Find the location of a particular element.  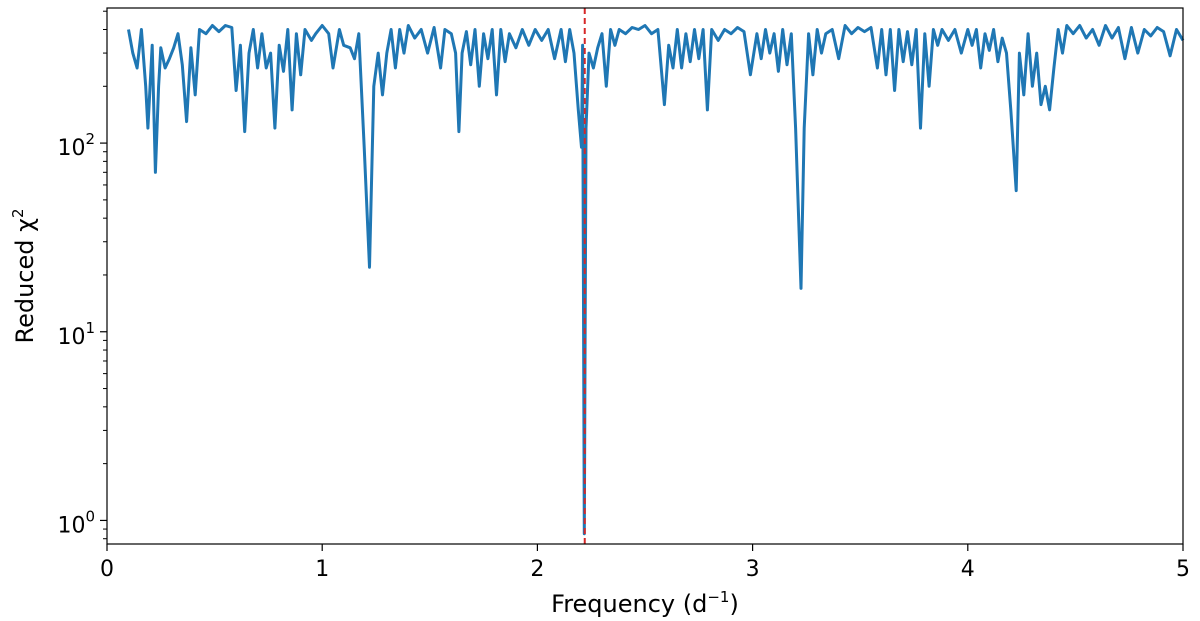

y-axis-ticks: 10⁰ 10¹ 10² is located at coordinates (82, 275).